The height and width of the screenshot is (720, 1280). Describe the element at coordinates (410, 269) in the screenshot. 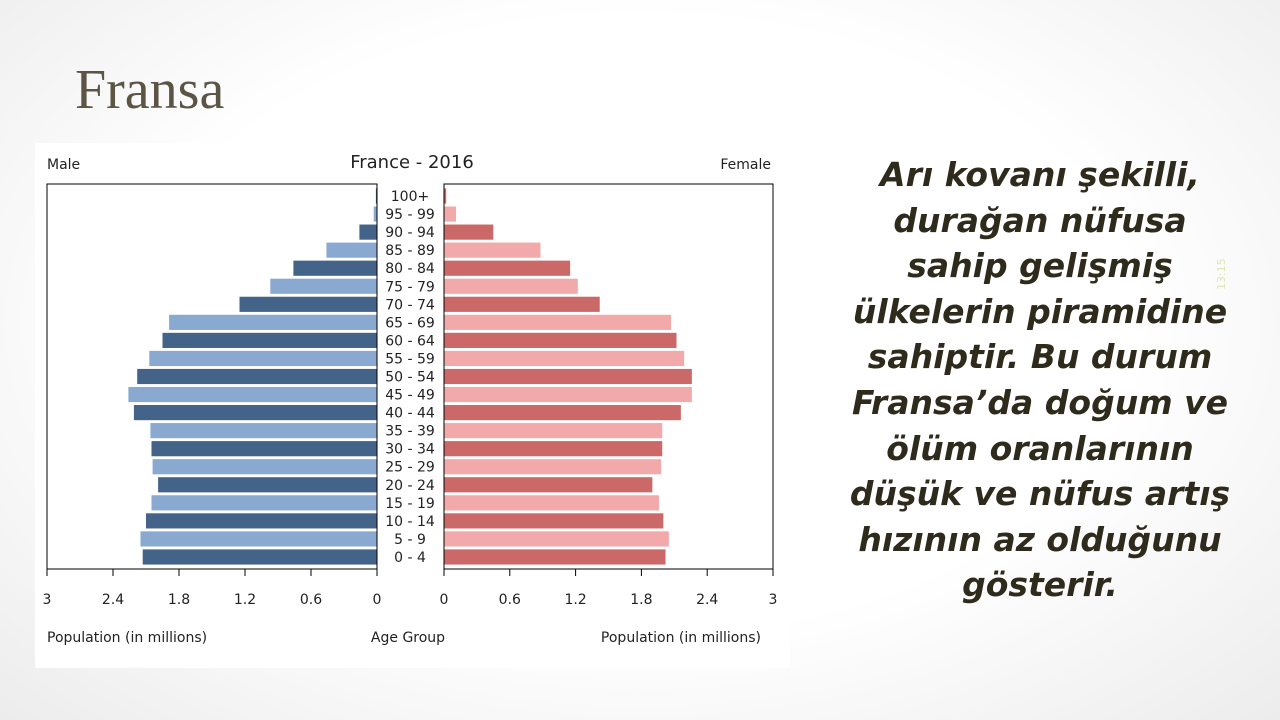

I see `age-label-4: 80 - 84` at that location.